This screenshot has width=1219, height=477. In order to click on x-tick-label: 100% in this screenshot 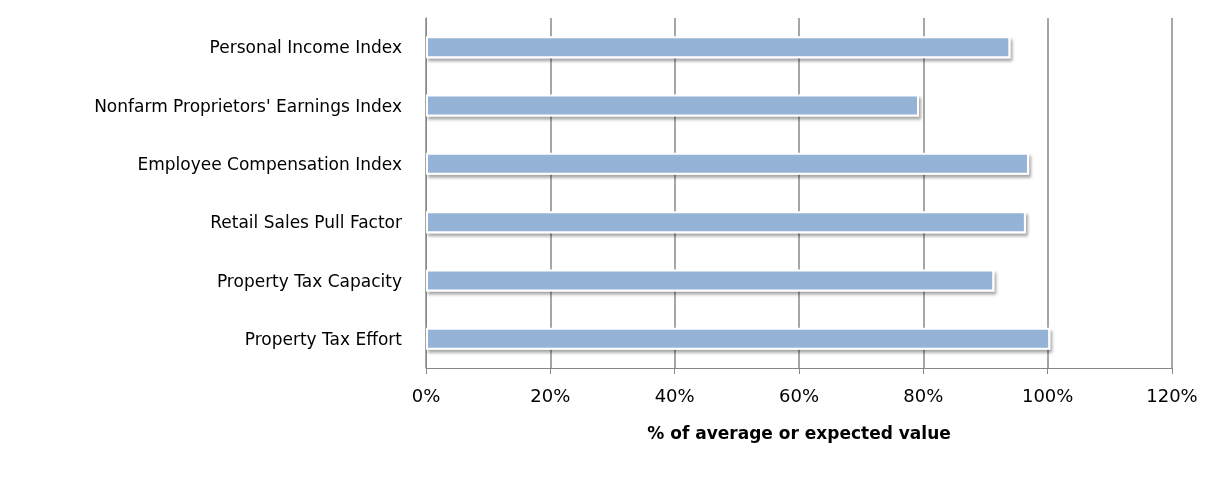, I will do `click(1047, 395)`.